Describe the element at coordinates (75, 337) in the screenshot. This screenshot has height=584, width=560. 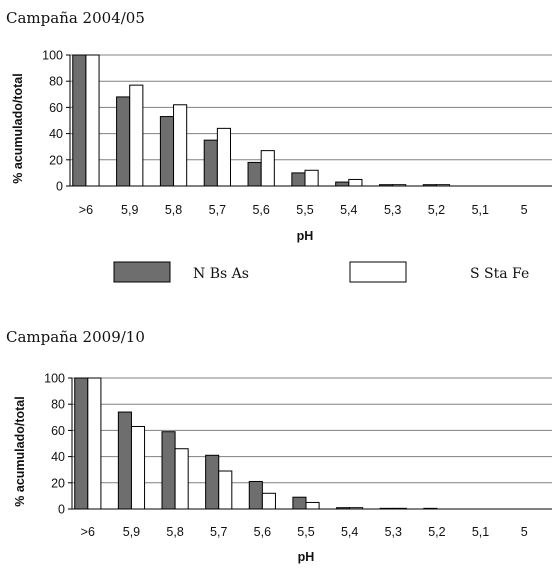
I see `chart-title: Campaña 2009/10` at that location.